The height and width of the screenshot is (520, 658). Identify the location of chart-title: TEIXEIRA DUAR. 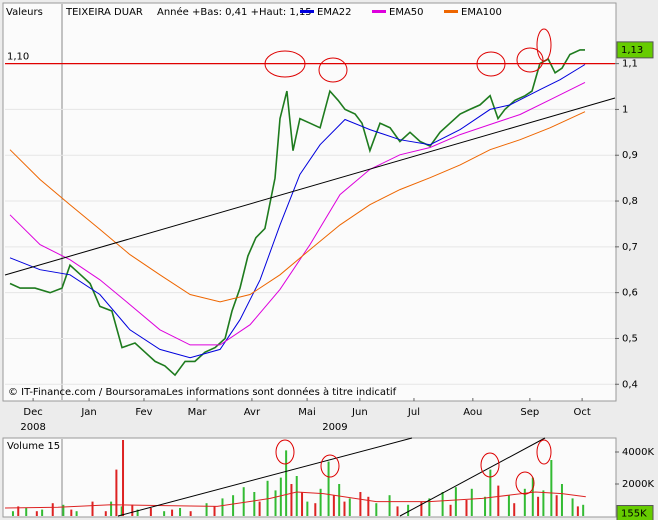
(104, 12).